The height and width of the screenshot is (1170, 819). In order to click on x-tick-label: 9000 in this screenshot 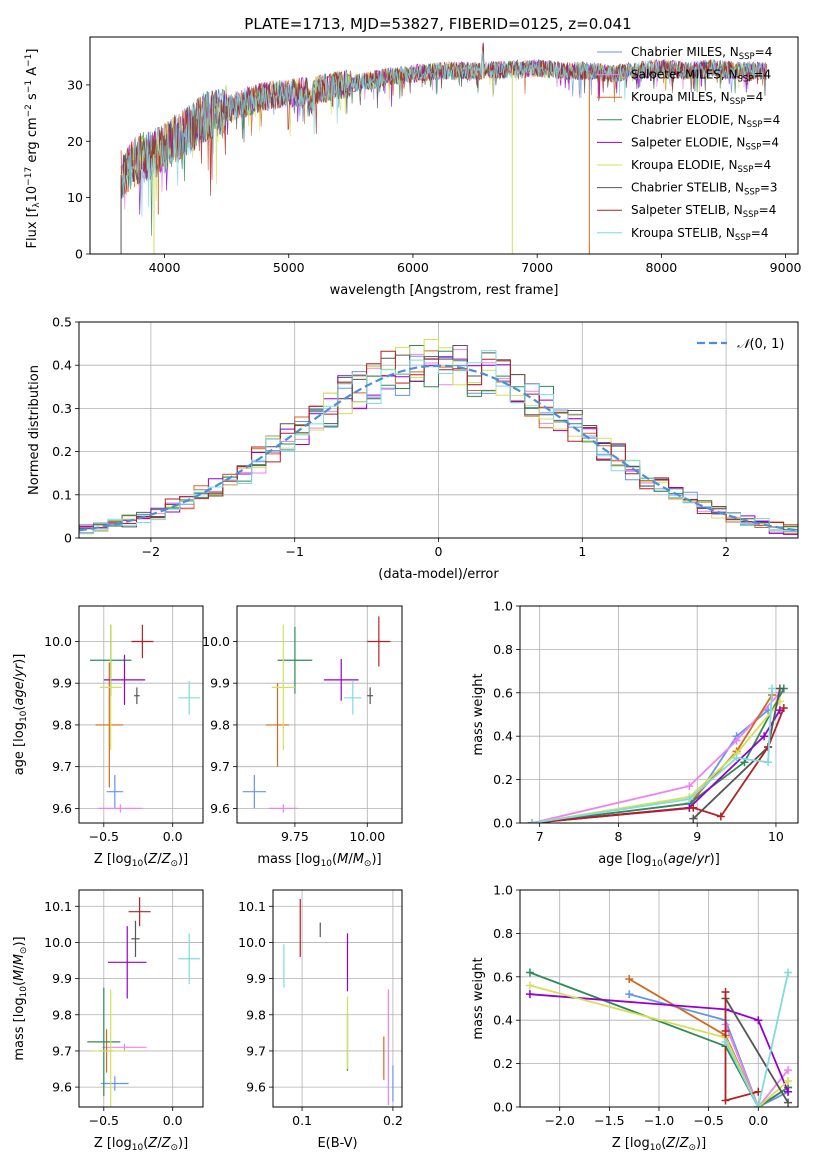, I will do `click(786, 267)`.